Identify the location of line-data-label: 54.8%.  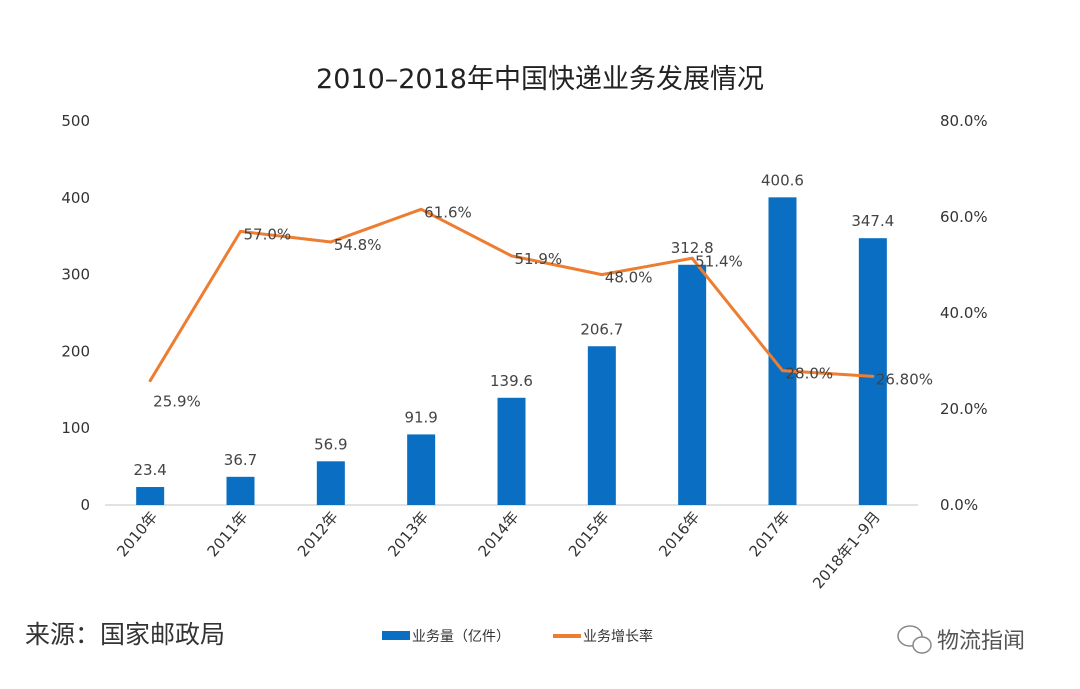
(358, 245).